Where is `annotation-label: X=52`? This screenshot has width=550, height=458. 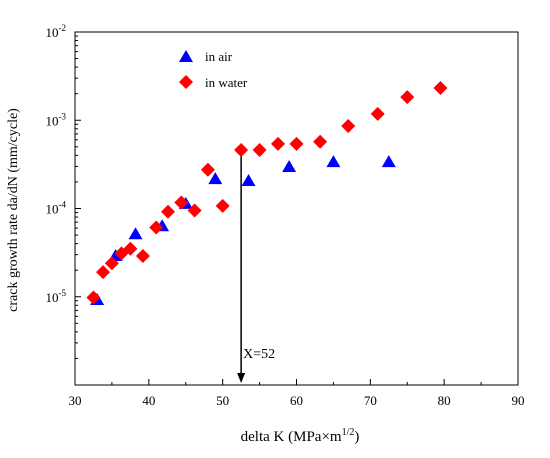
annotation-label: X=52 is located at coordinates (259, 354).